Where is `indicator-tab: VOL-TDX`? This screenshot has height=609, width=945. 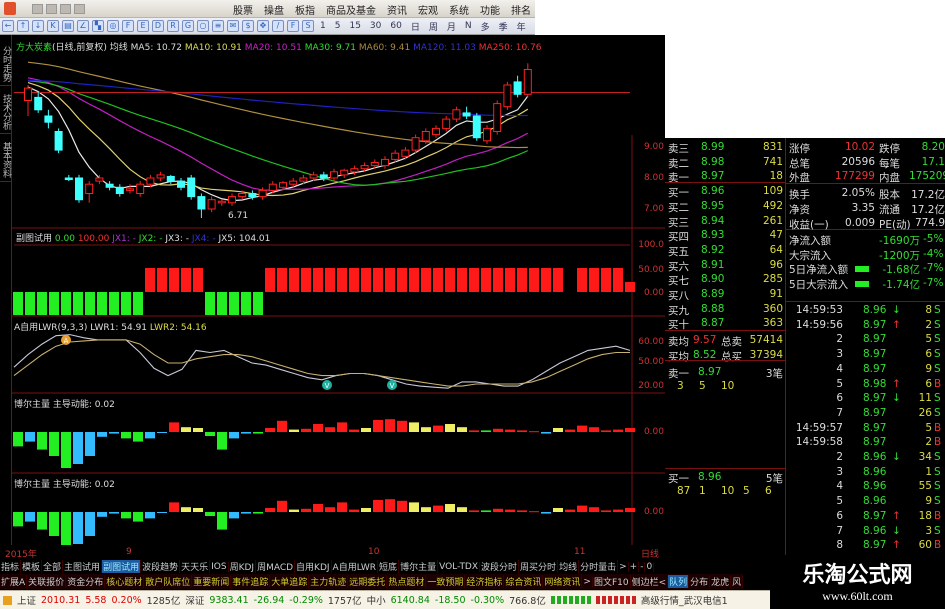 indicator-tab: VOL-TDX is located at coordinates (460, 566).